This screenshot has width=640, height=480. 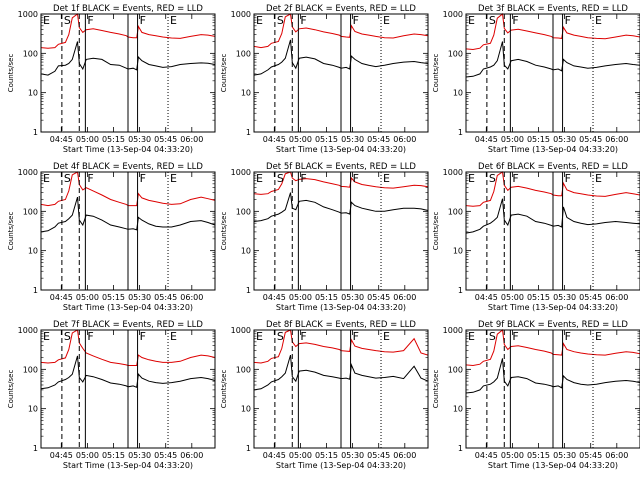 What do you see at coordinates (128, 167) in the screenshot?
I see `panel-title: Det 4f BLACK = Events, RED = LLD` at bounding box center [128, 167].